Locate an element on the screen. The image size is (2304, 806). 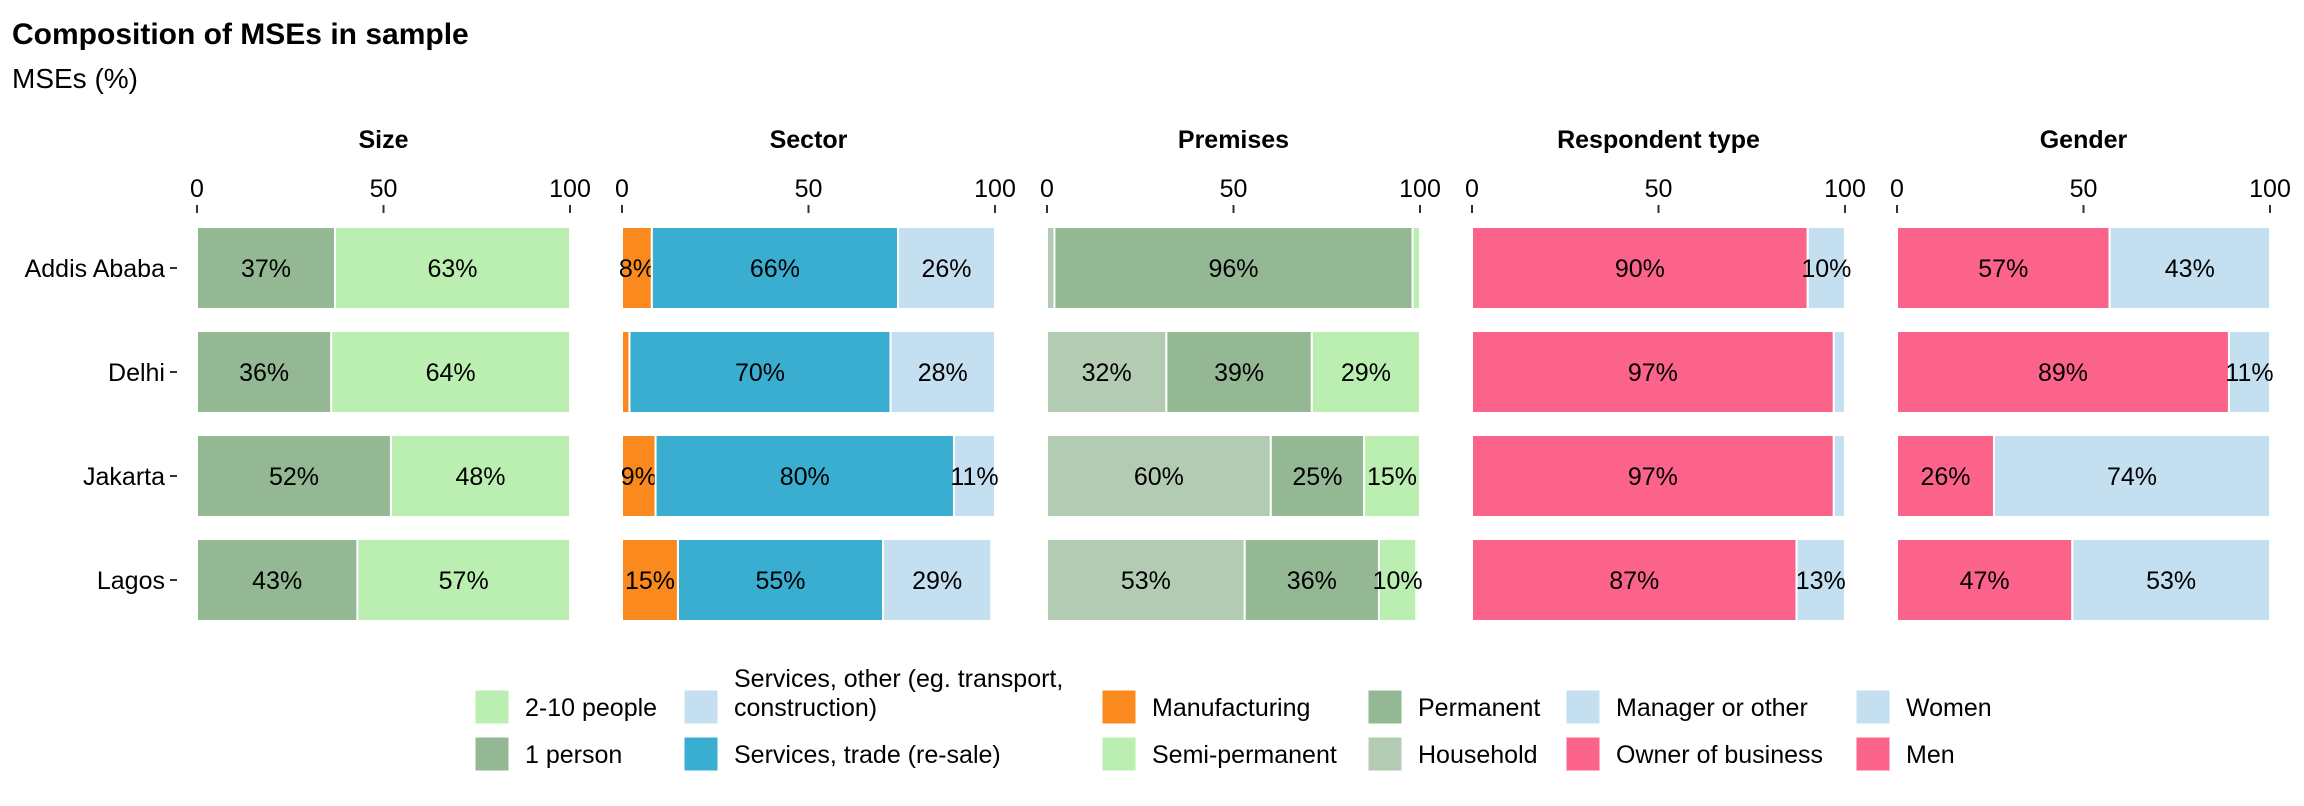
data-label: 15% is located at coordinates (1392, 477).